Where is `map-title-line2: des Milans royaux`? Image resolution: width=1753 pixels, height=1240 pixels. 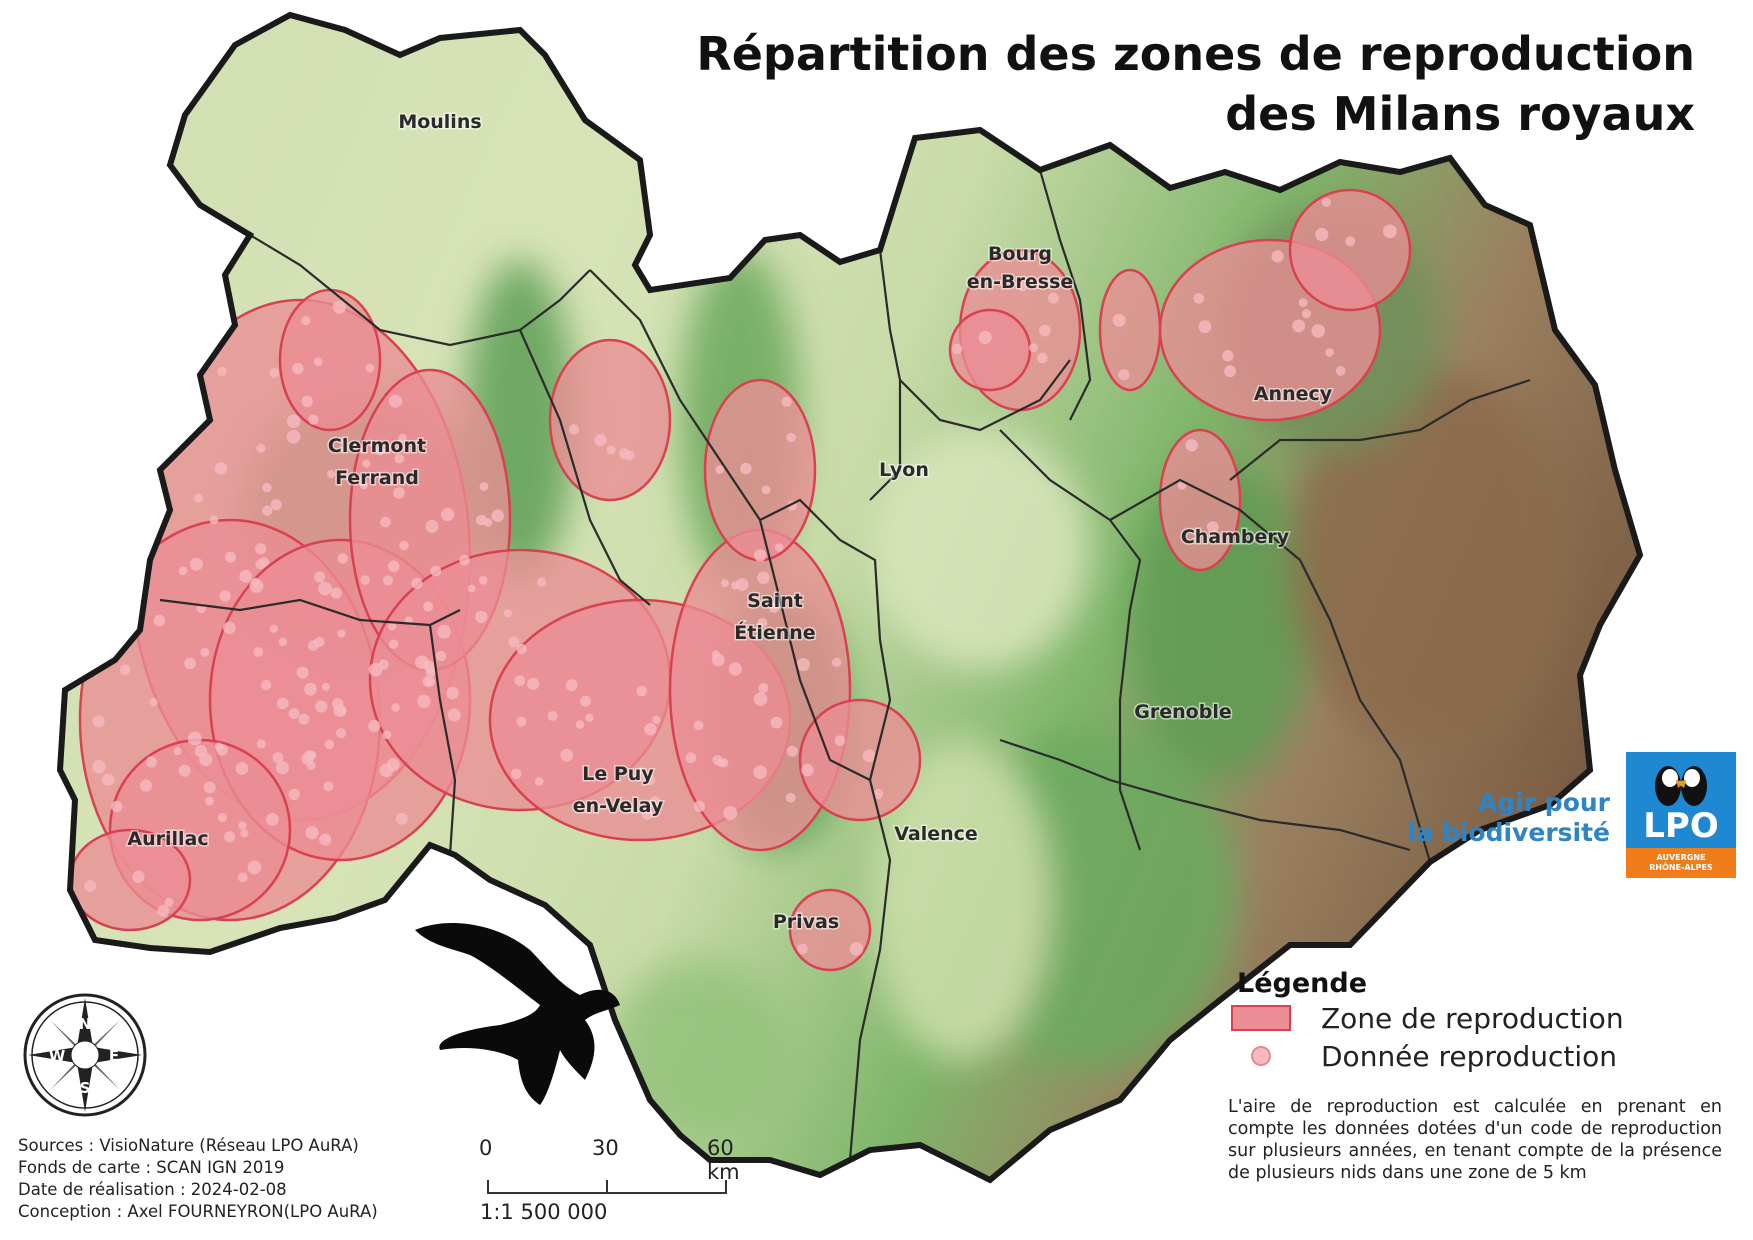
map-title-line2: des Milans royaux is located at coordinates (1460, 114).